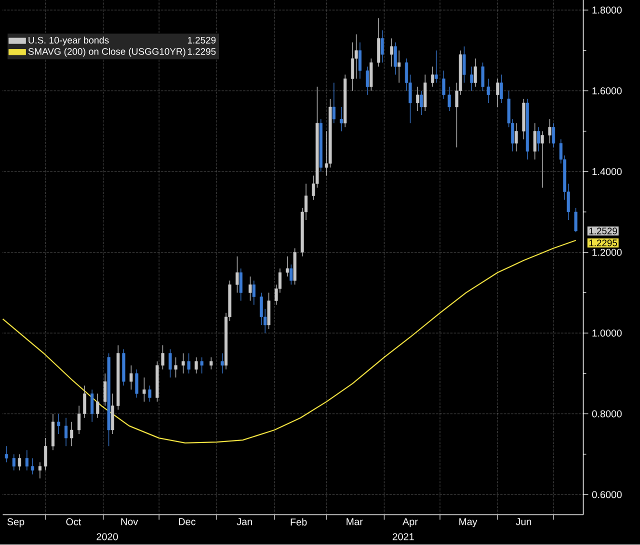 The height and width of the screenshot is (545, 640). What do you see at coordinates (607, 494) in the screenshot?
I see `y-tick-label: 0.6000` at bounding box center [607, 494].